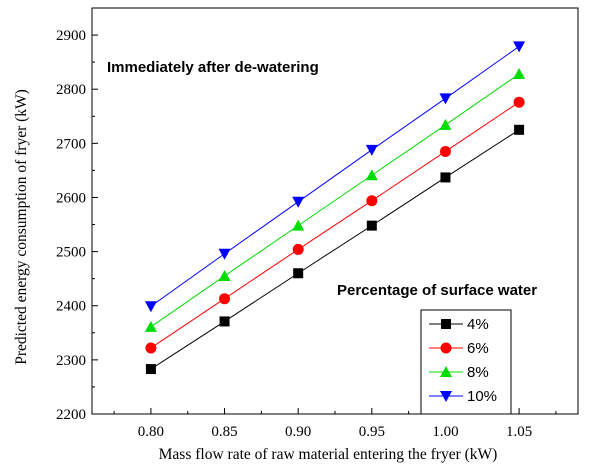 The width and height of the screenshot is (593, 468). Describe the element at coordinates (71, 361) in the screenshot. I see `y-tick-label: 2300` at that location.